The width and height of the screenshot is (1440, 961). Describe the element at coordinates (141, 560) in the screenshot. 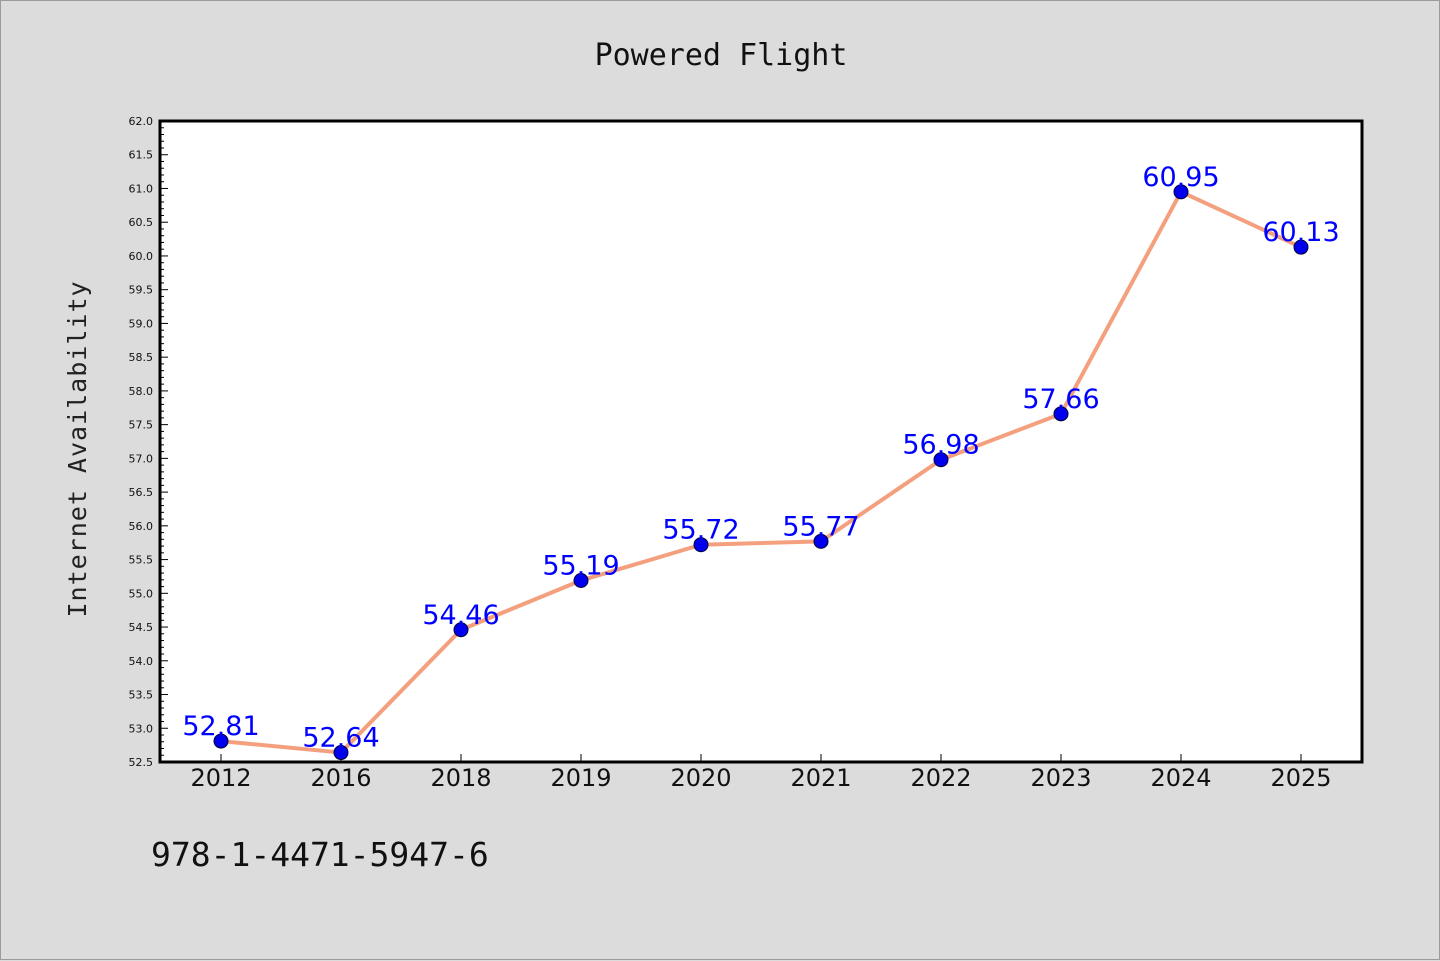

I see `y-tick-label: 55.5` at that location.